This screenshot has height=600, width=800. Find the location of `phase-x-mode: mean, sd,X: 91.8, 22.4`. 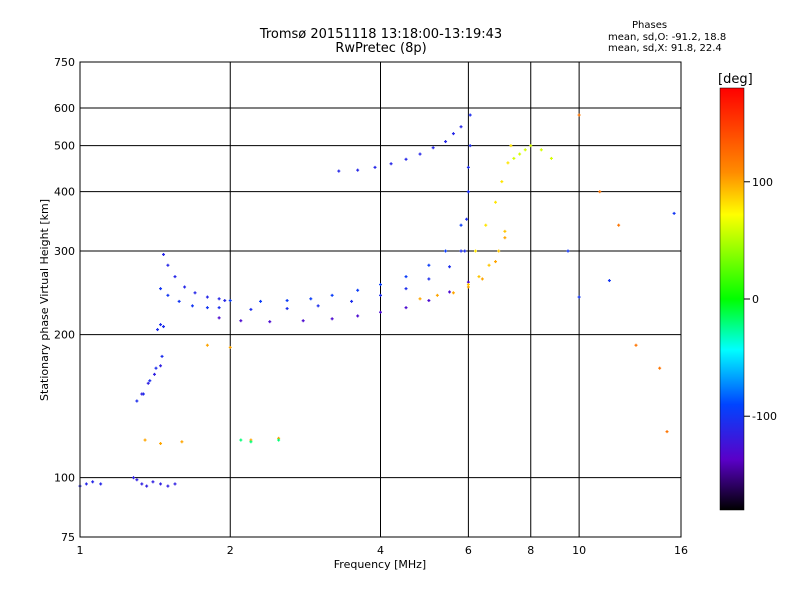

phase-x-mode: mean, sd,X: 91.8, 22.4 is located at coordinates (665, 48).